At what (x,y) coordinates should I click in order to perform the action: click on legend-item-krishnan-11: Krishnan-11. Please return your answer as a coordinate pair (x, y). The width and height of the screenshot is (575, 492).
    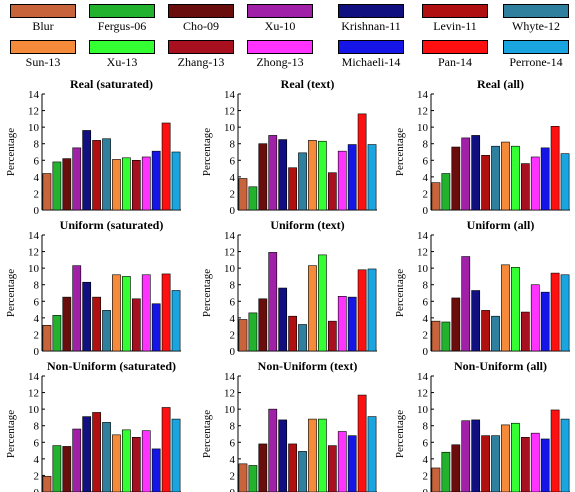
    Looking at the image, I should click on (371, 19).